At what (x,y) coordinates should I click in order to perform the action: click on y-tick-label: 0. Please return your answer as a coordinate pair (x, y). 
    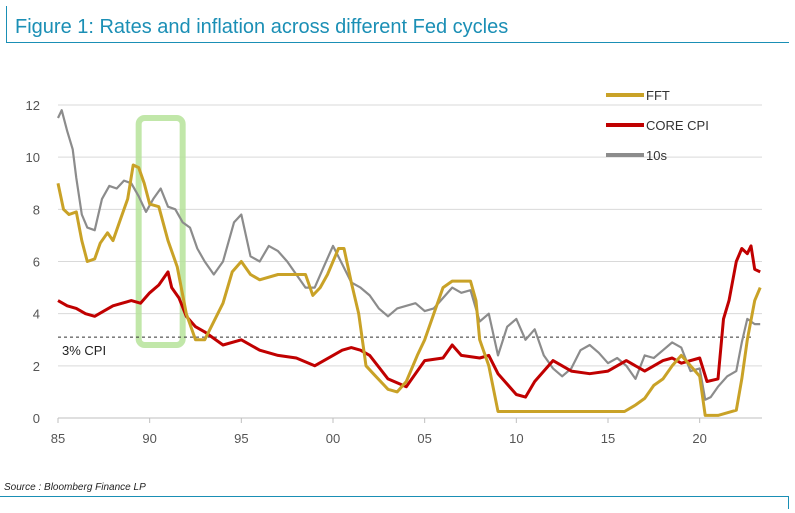
    Looking at the image, I should click on (36, 418).